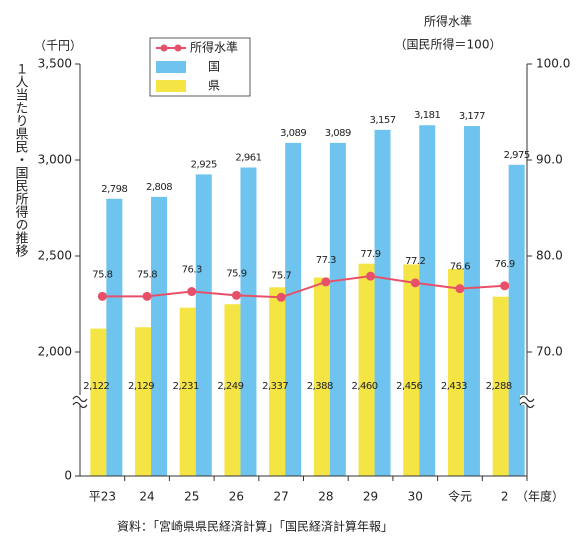 Image resolution: width=580 pixels, height=556 pixels. What do you see at coordinates (159, 187) in the screenshot?
I see `bar-value-label: 2,808` at bounding box center [159, 187].